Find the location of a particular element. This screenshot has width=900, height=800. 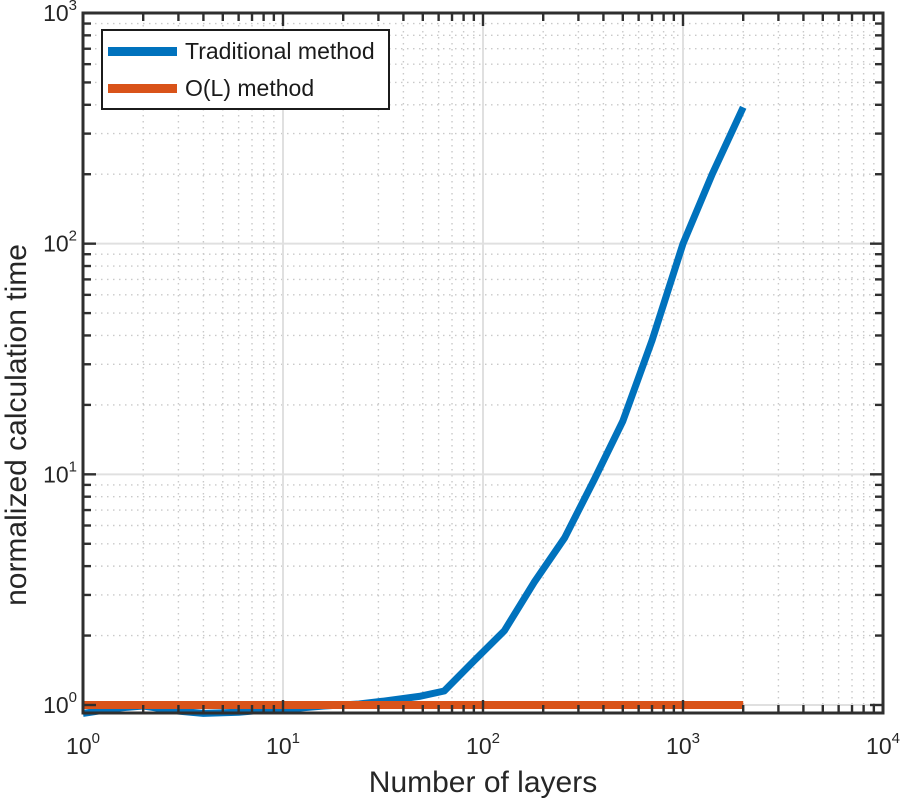

legend-swatch-traditional-method is located at coordinates (142, 51).